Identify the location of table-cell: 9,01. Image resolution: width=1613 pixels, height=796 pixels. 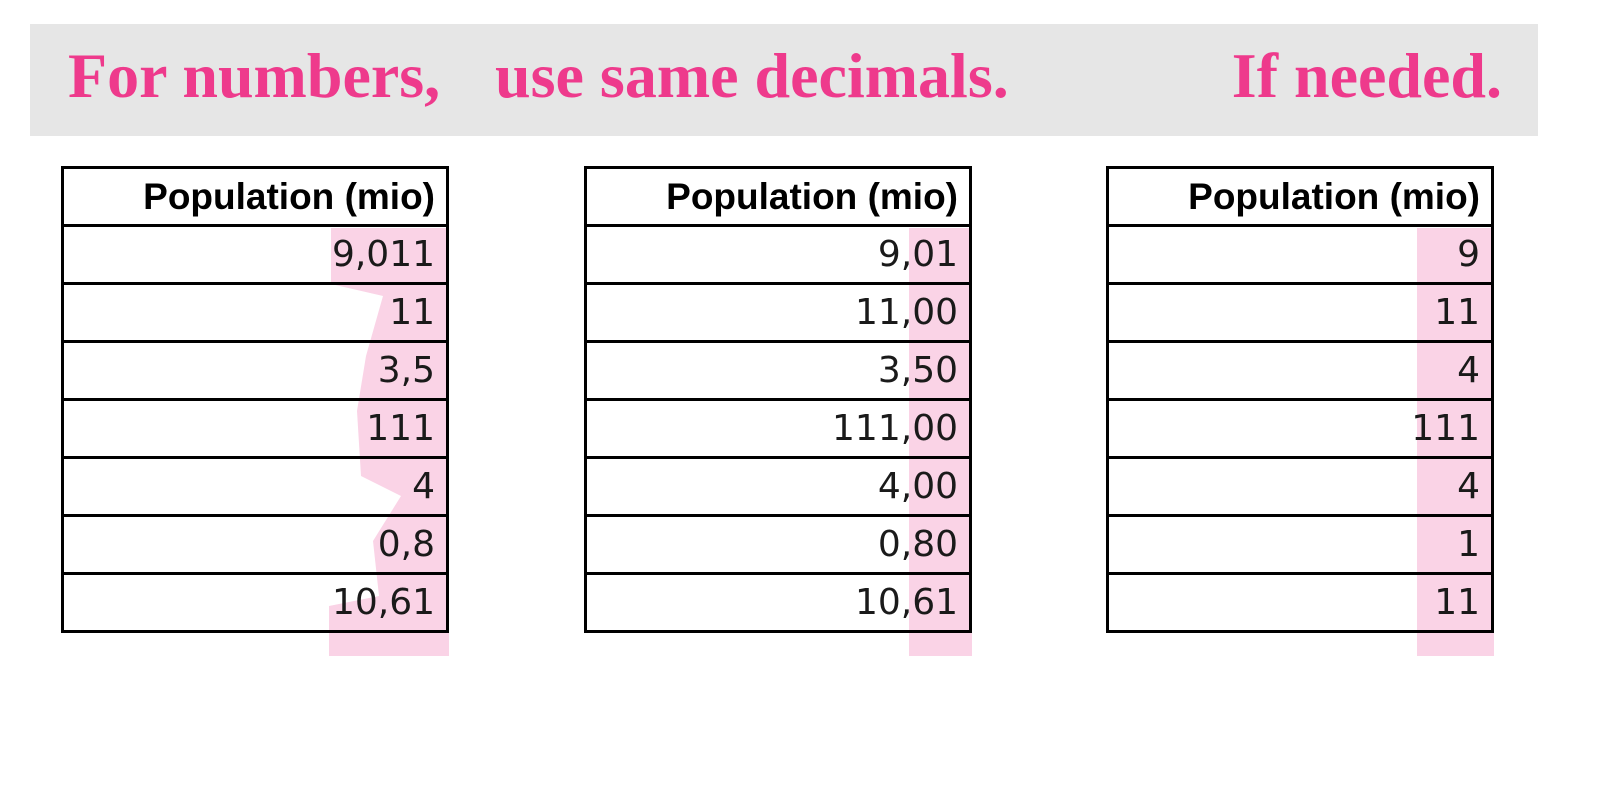
(778, 254).